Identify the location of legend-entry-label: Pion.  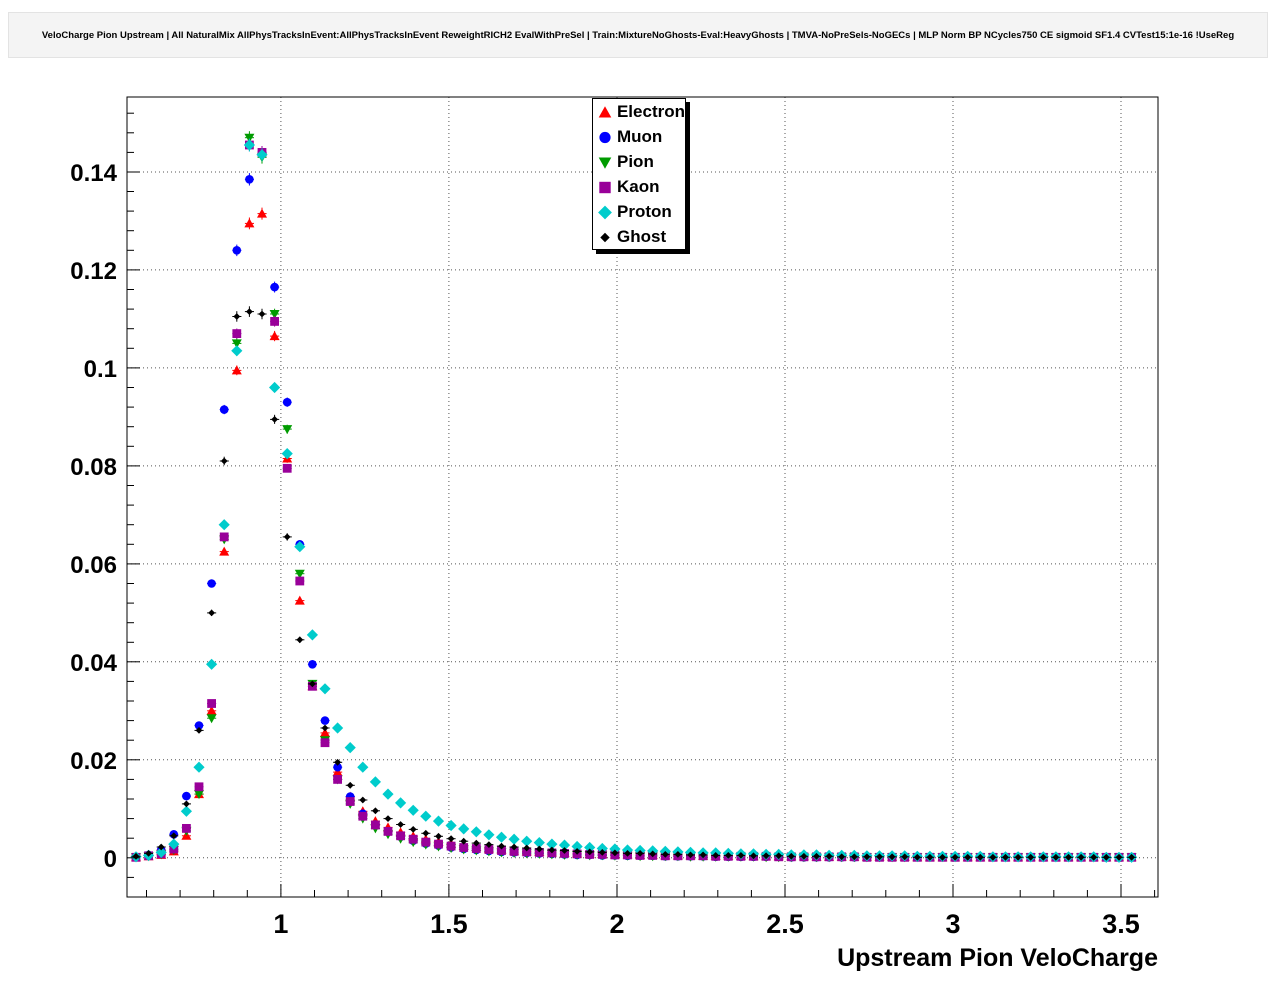
(635, 161).